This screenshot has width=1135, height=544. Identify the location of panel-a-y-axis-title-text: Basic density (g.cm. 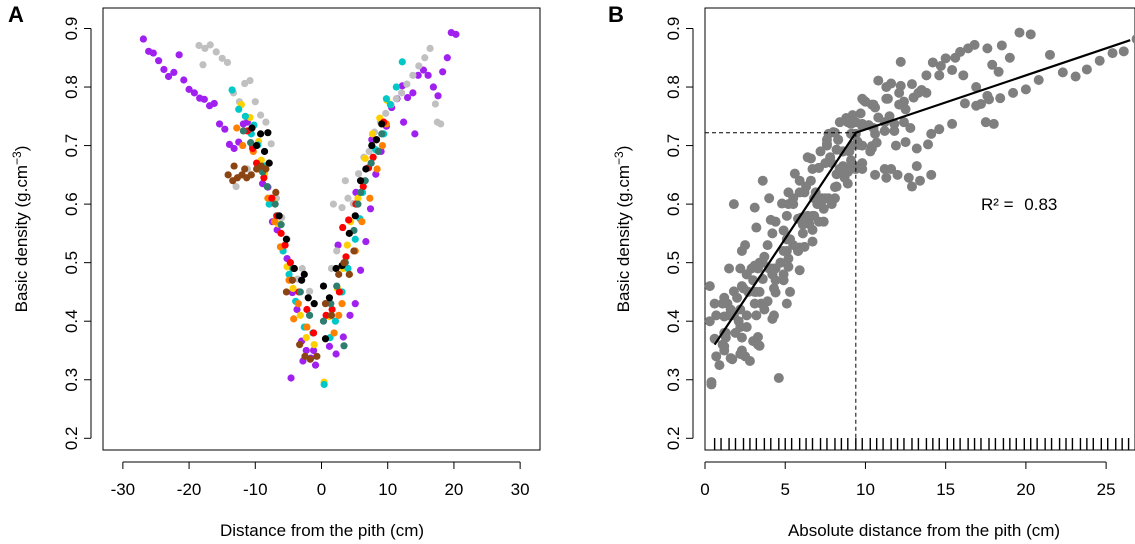
(21, 238).